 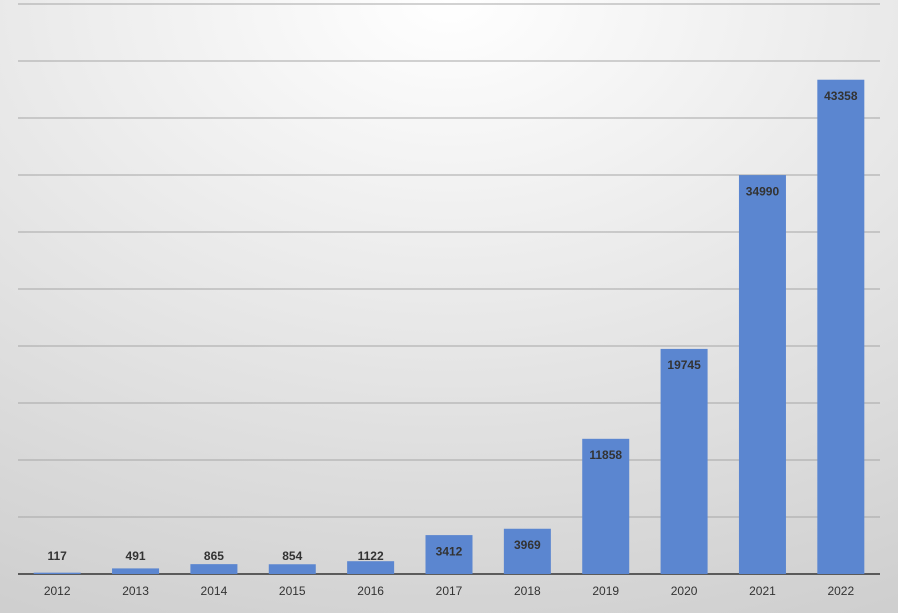 What do you see at coordinates (214, 556) in the screenshot?
I see `value-label: 865` at bounding box center [214, 556].